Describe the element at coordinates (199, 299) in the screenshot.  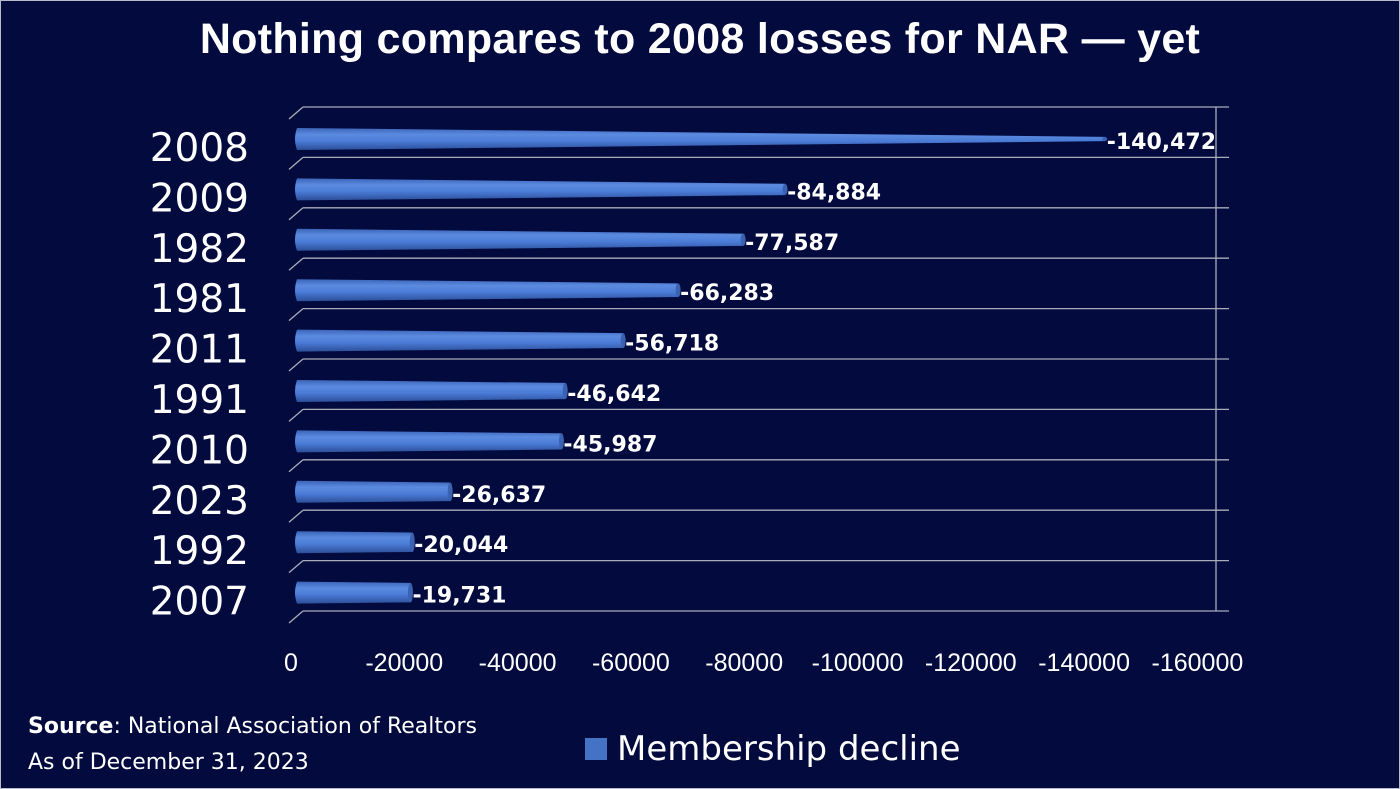
I see `category-label: 1981` at that location.